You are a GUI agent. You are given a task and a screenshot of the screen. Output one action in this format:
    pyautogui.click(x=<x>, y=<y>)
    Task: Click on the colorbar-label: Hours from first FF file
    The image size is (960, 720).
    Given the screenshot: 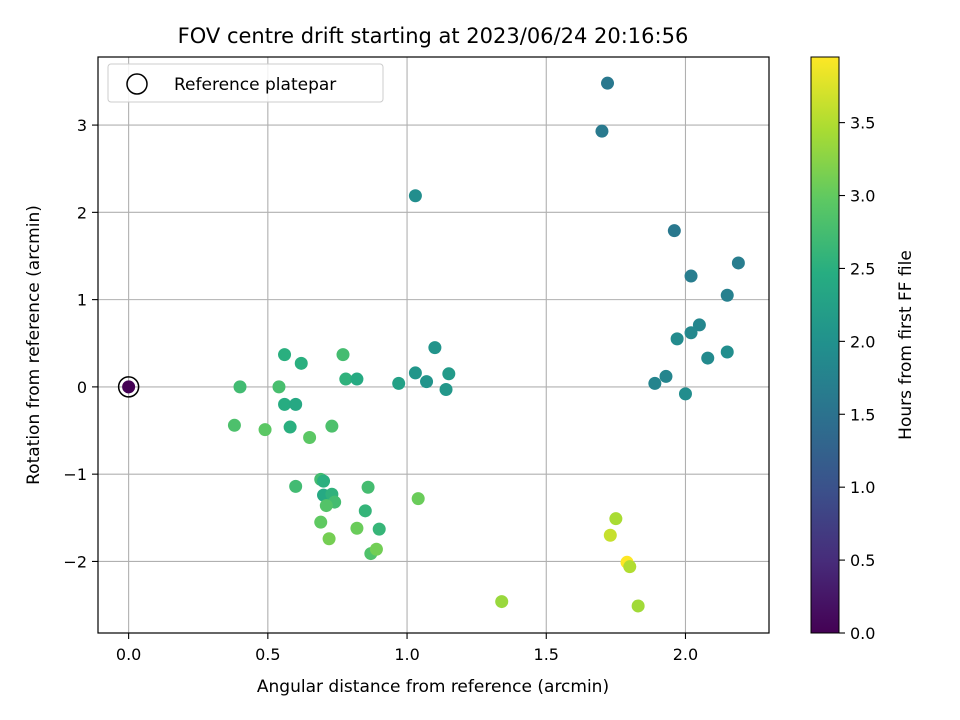 What is the action you would take?
    pyautogui.click(x=906, y=345)
    